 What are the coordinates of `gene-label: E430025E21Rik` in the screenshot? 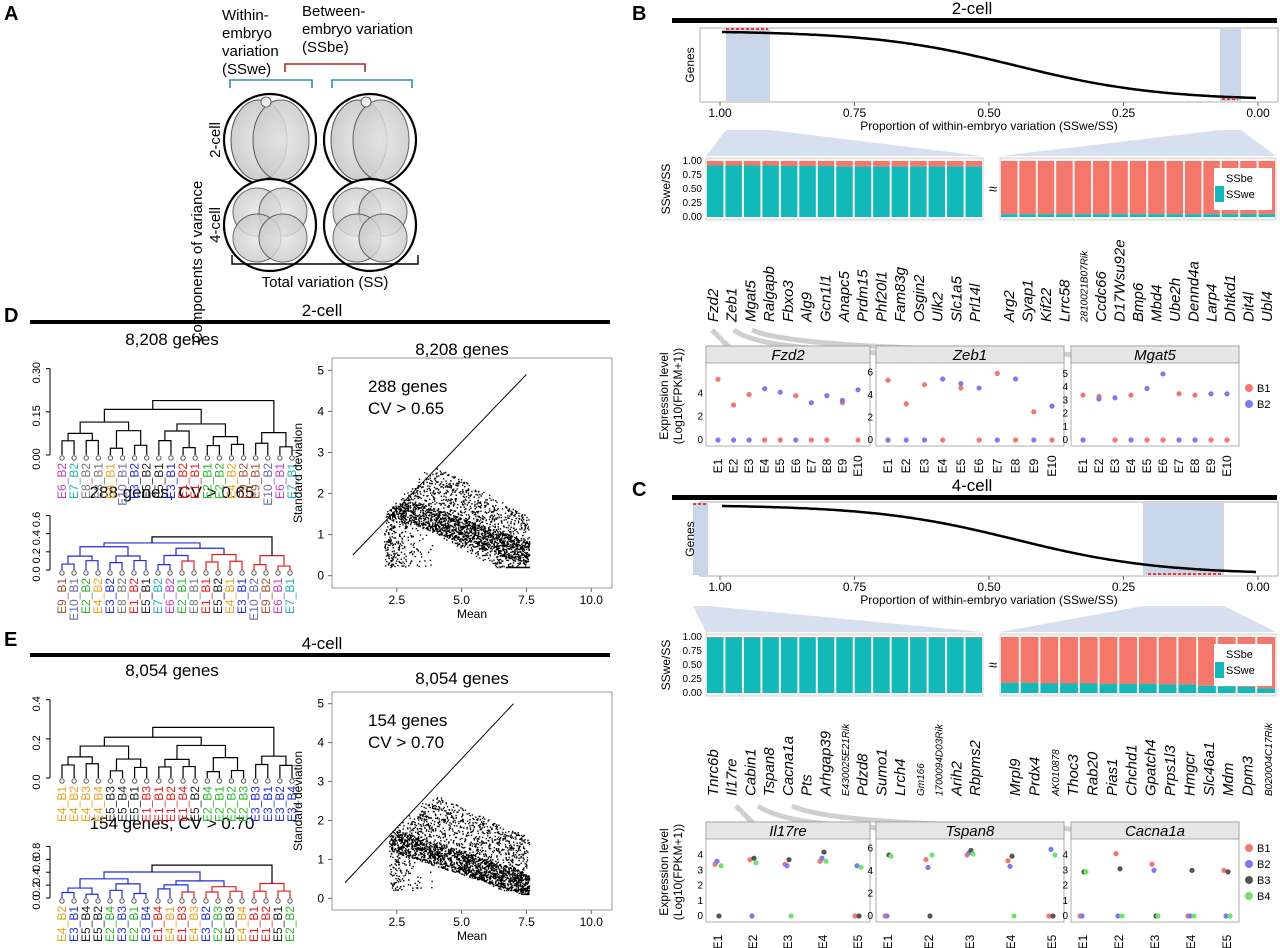 It's located at (846, 759).